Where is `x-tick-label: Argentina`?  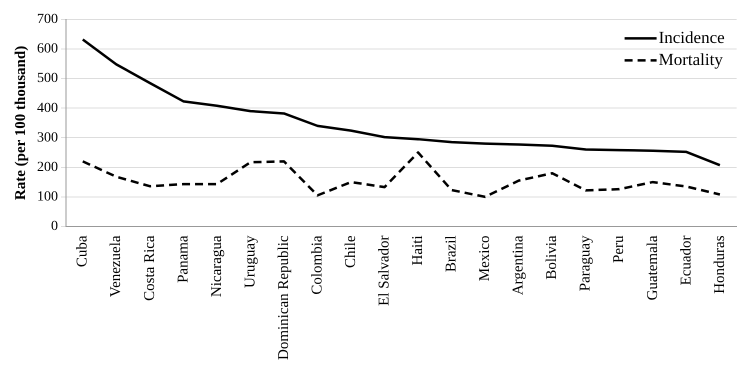 x-tick-label: Argentina is located at coordinates (518, 265).